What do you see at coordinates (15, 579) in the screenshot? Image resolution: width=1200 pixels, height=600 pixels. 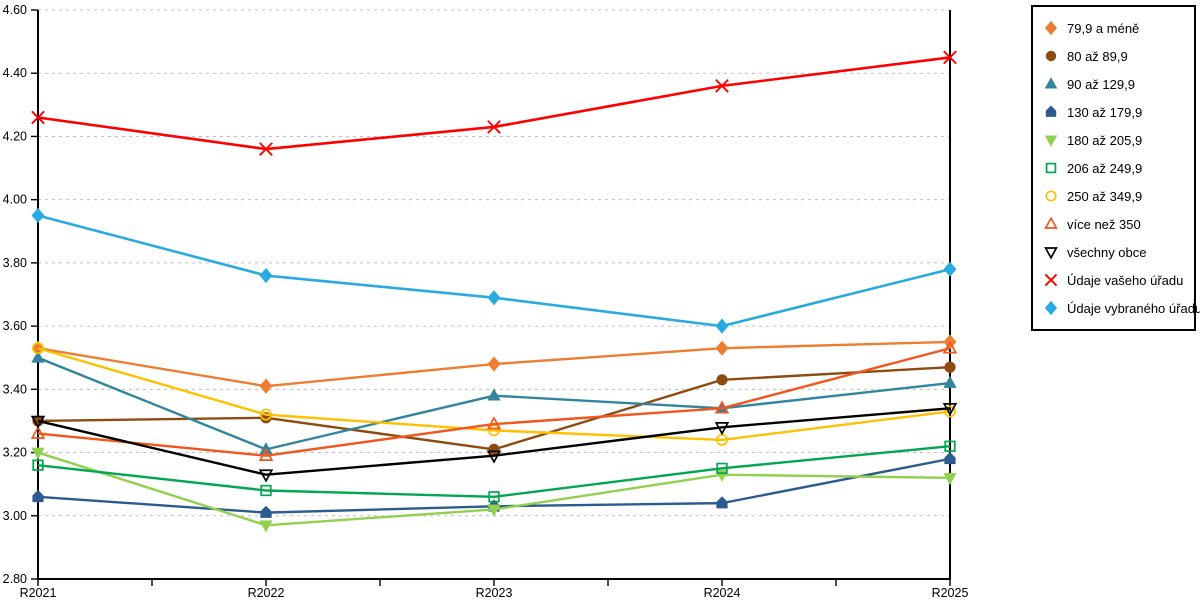 I see `y-axis-tick-label: 2.80` at bounding box center [15, 579].